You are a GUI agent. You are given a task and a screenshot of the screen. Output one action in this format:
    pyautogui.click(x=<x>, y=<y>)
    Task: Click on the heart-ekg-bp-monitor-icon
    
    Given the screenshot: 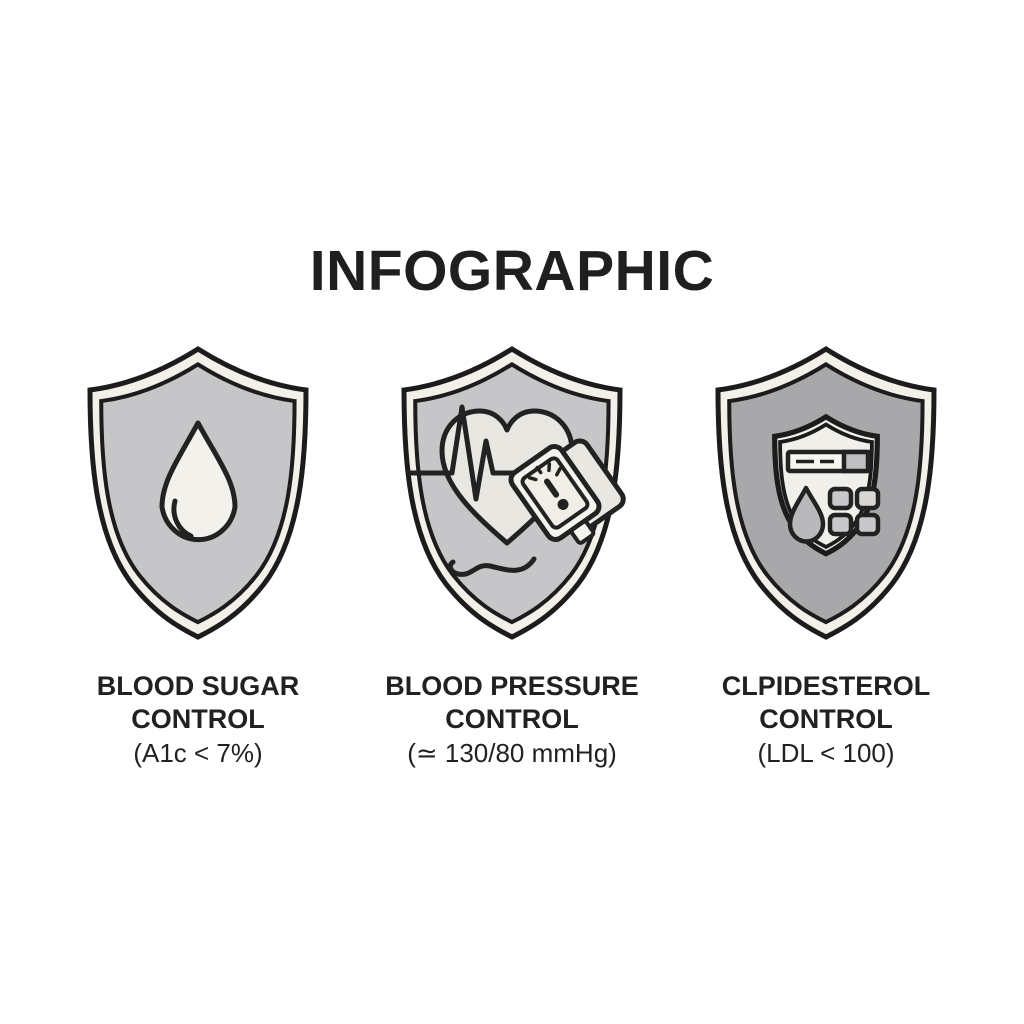 What is the action you would take?
    pyautogui.click(x=516, y=490)
    